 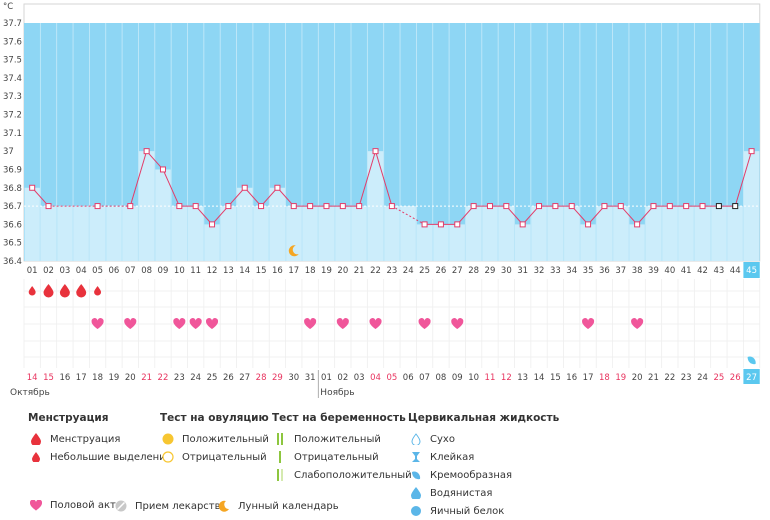 What do you see at coordinates (8, 7) in the screenshot?
I see `y-axis-unit: °C` at bounding box center [8, 7].